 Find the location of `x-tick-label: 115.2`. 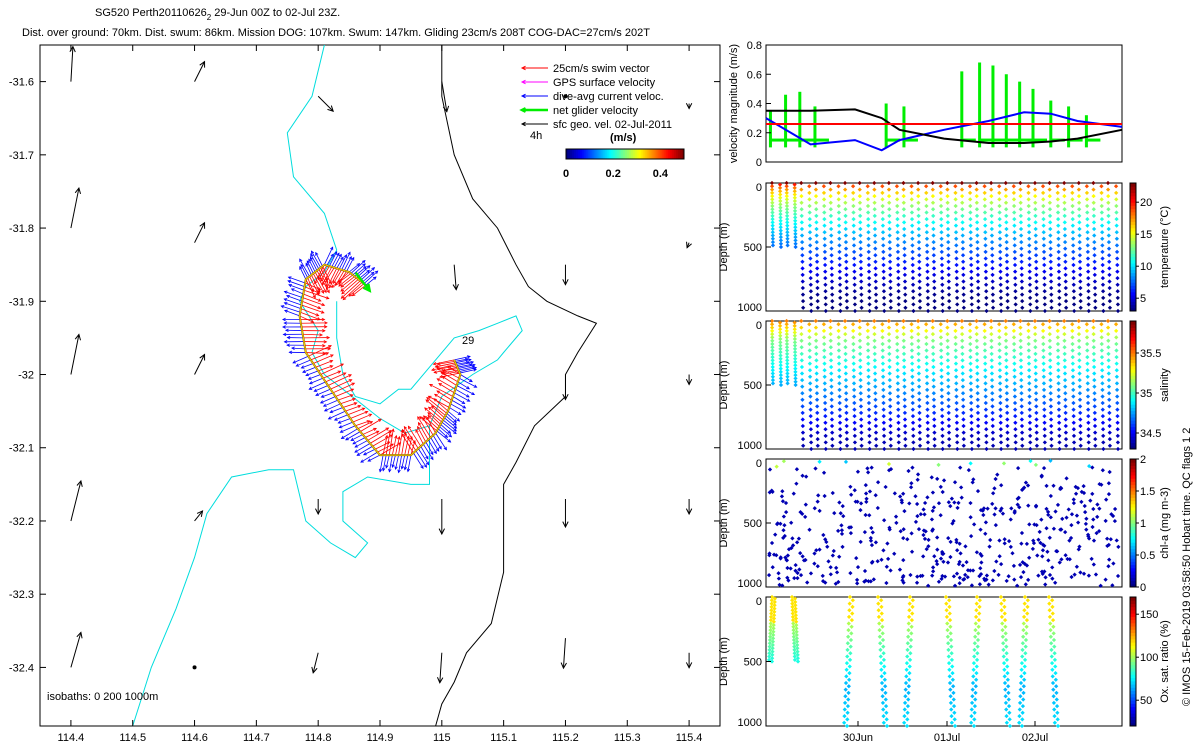

x-tick-label: 115.2 is located at coordinates (565, 738).